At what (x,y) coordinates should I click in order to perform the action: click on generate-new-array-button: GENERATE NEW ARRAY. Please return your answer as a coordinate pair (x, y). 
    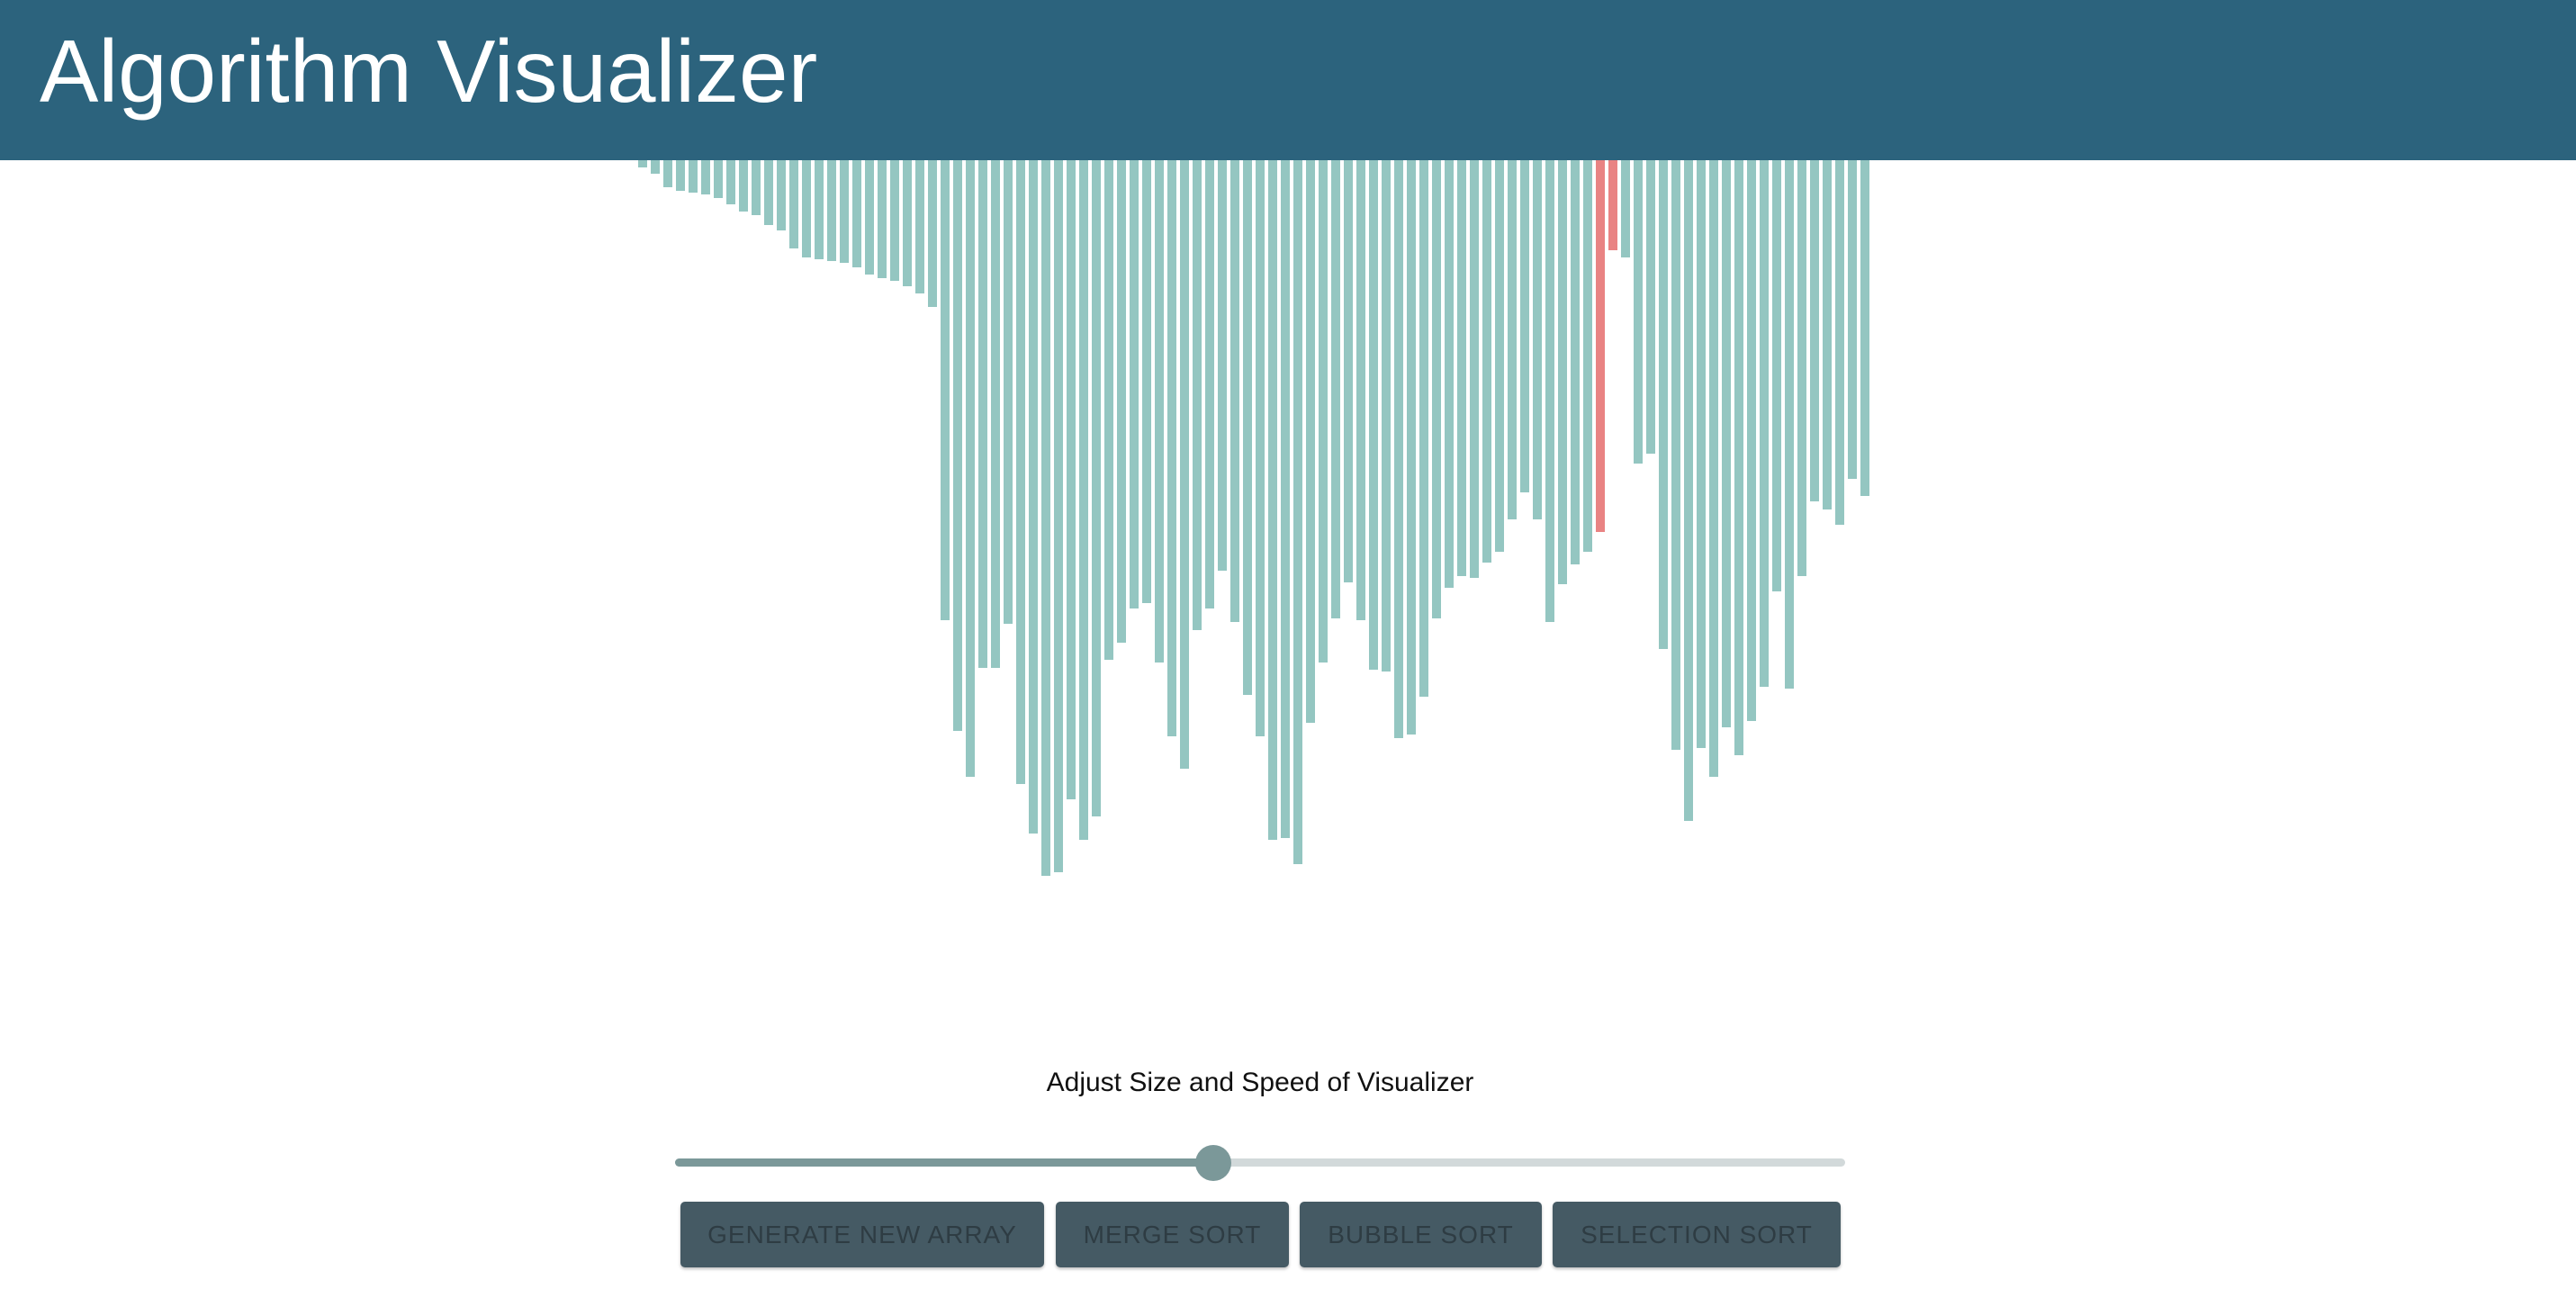
    Looking at the image, I should click on (862, 1234).